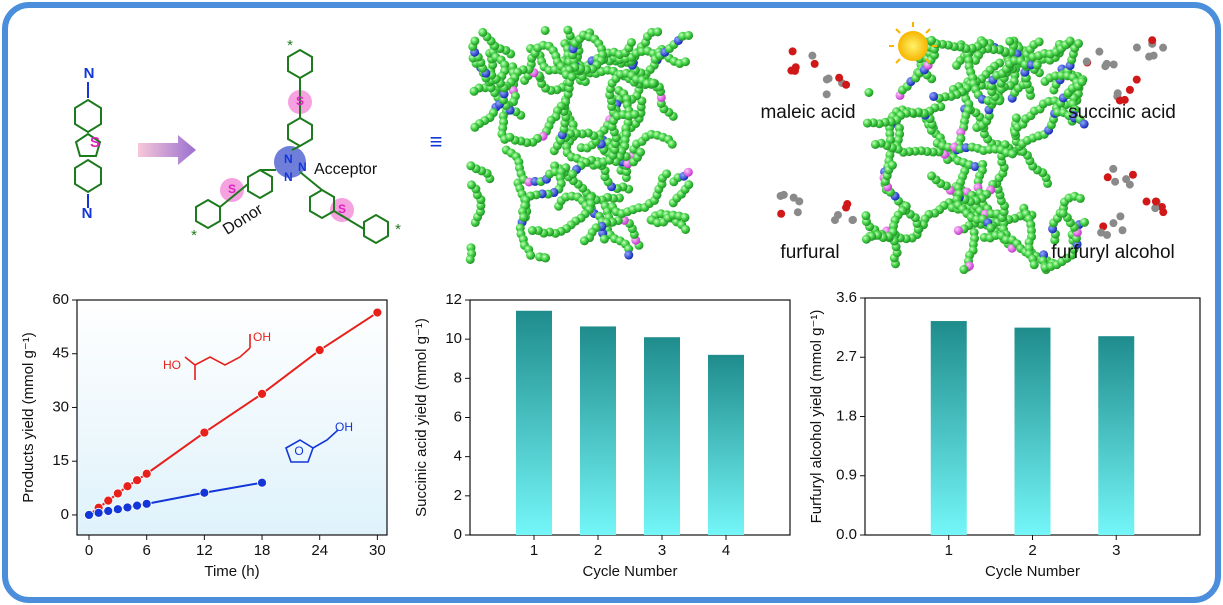 The height and width of the screenshot is (605, 1223). Describe the element at coordinates (231, 571) in the screenshot. I see `x-axis-label: Time (h)` at that location.